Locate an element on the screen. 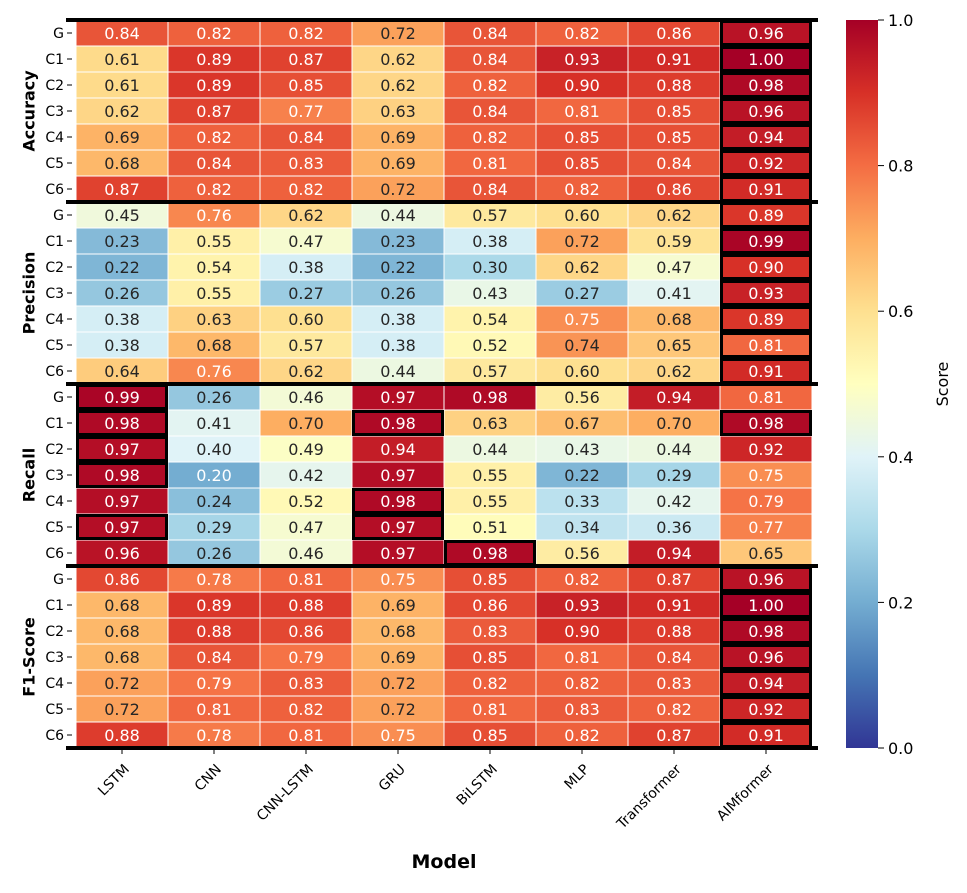 This screenshot has width=967, height=893. cell-value: 0.62 is located at coordinates (306, 215).